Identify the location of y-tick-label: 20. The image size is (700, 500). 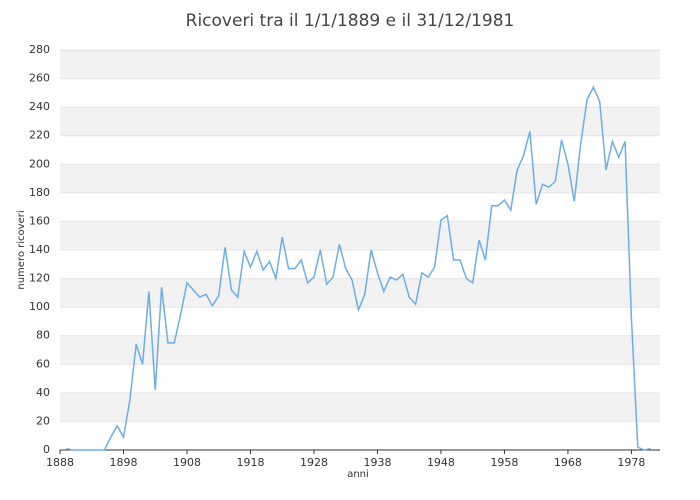
(43, 420).